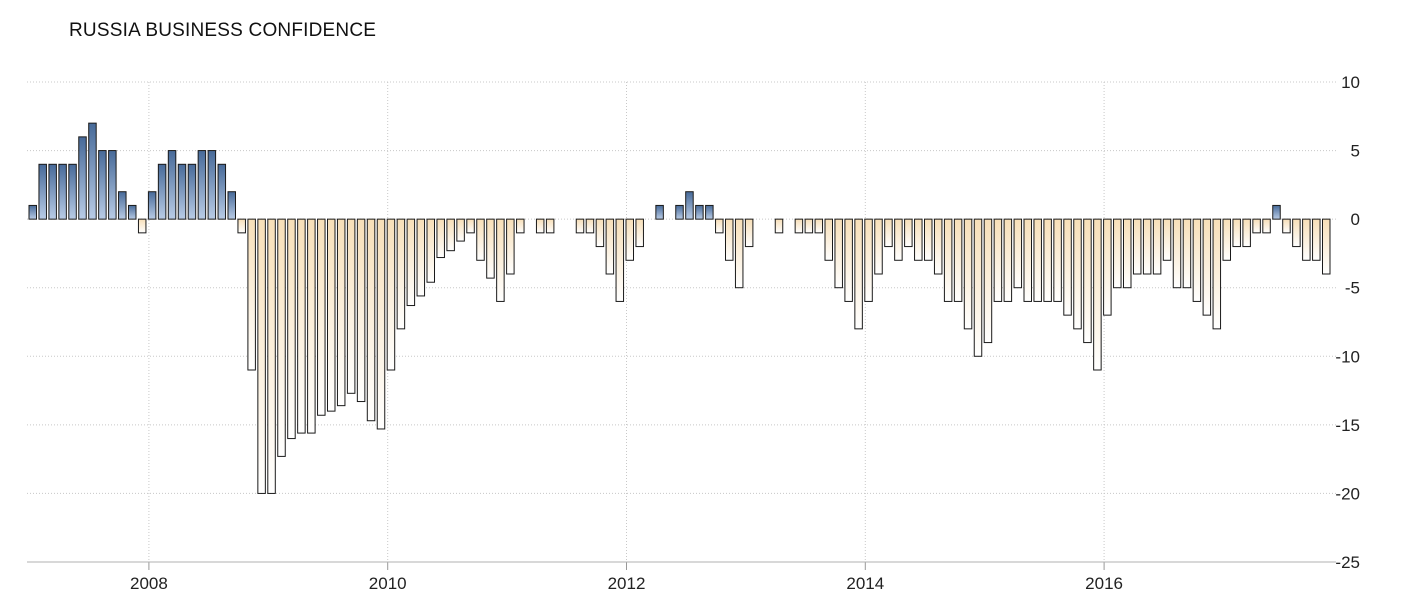 The height and width of the screenshot is (611, 1402). What do you see at coordinates (1347, 493) in the screenshot?
I see `y-tick-label: -20` at bounding box center [1347, 493].